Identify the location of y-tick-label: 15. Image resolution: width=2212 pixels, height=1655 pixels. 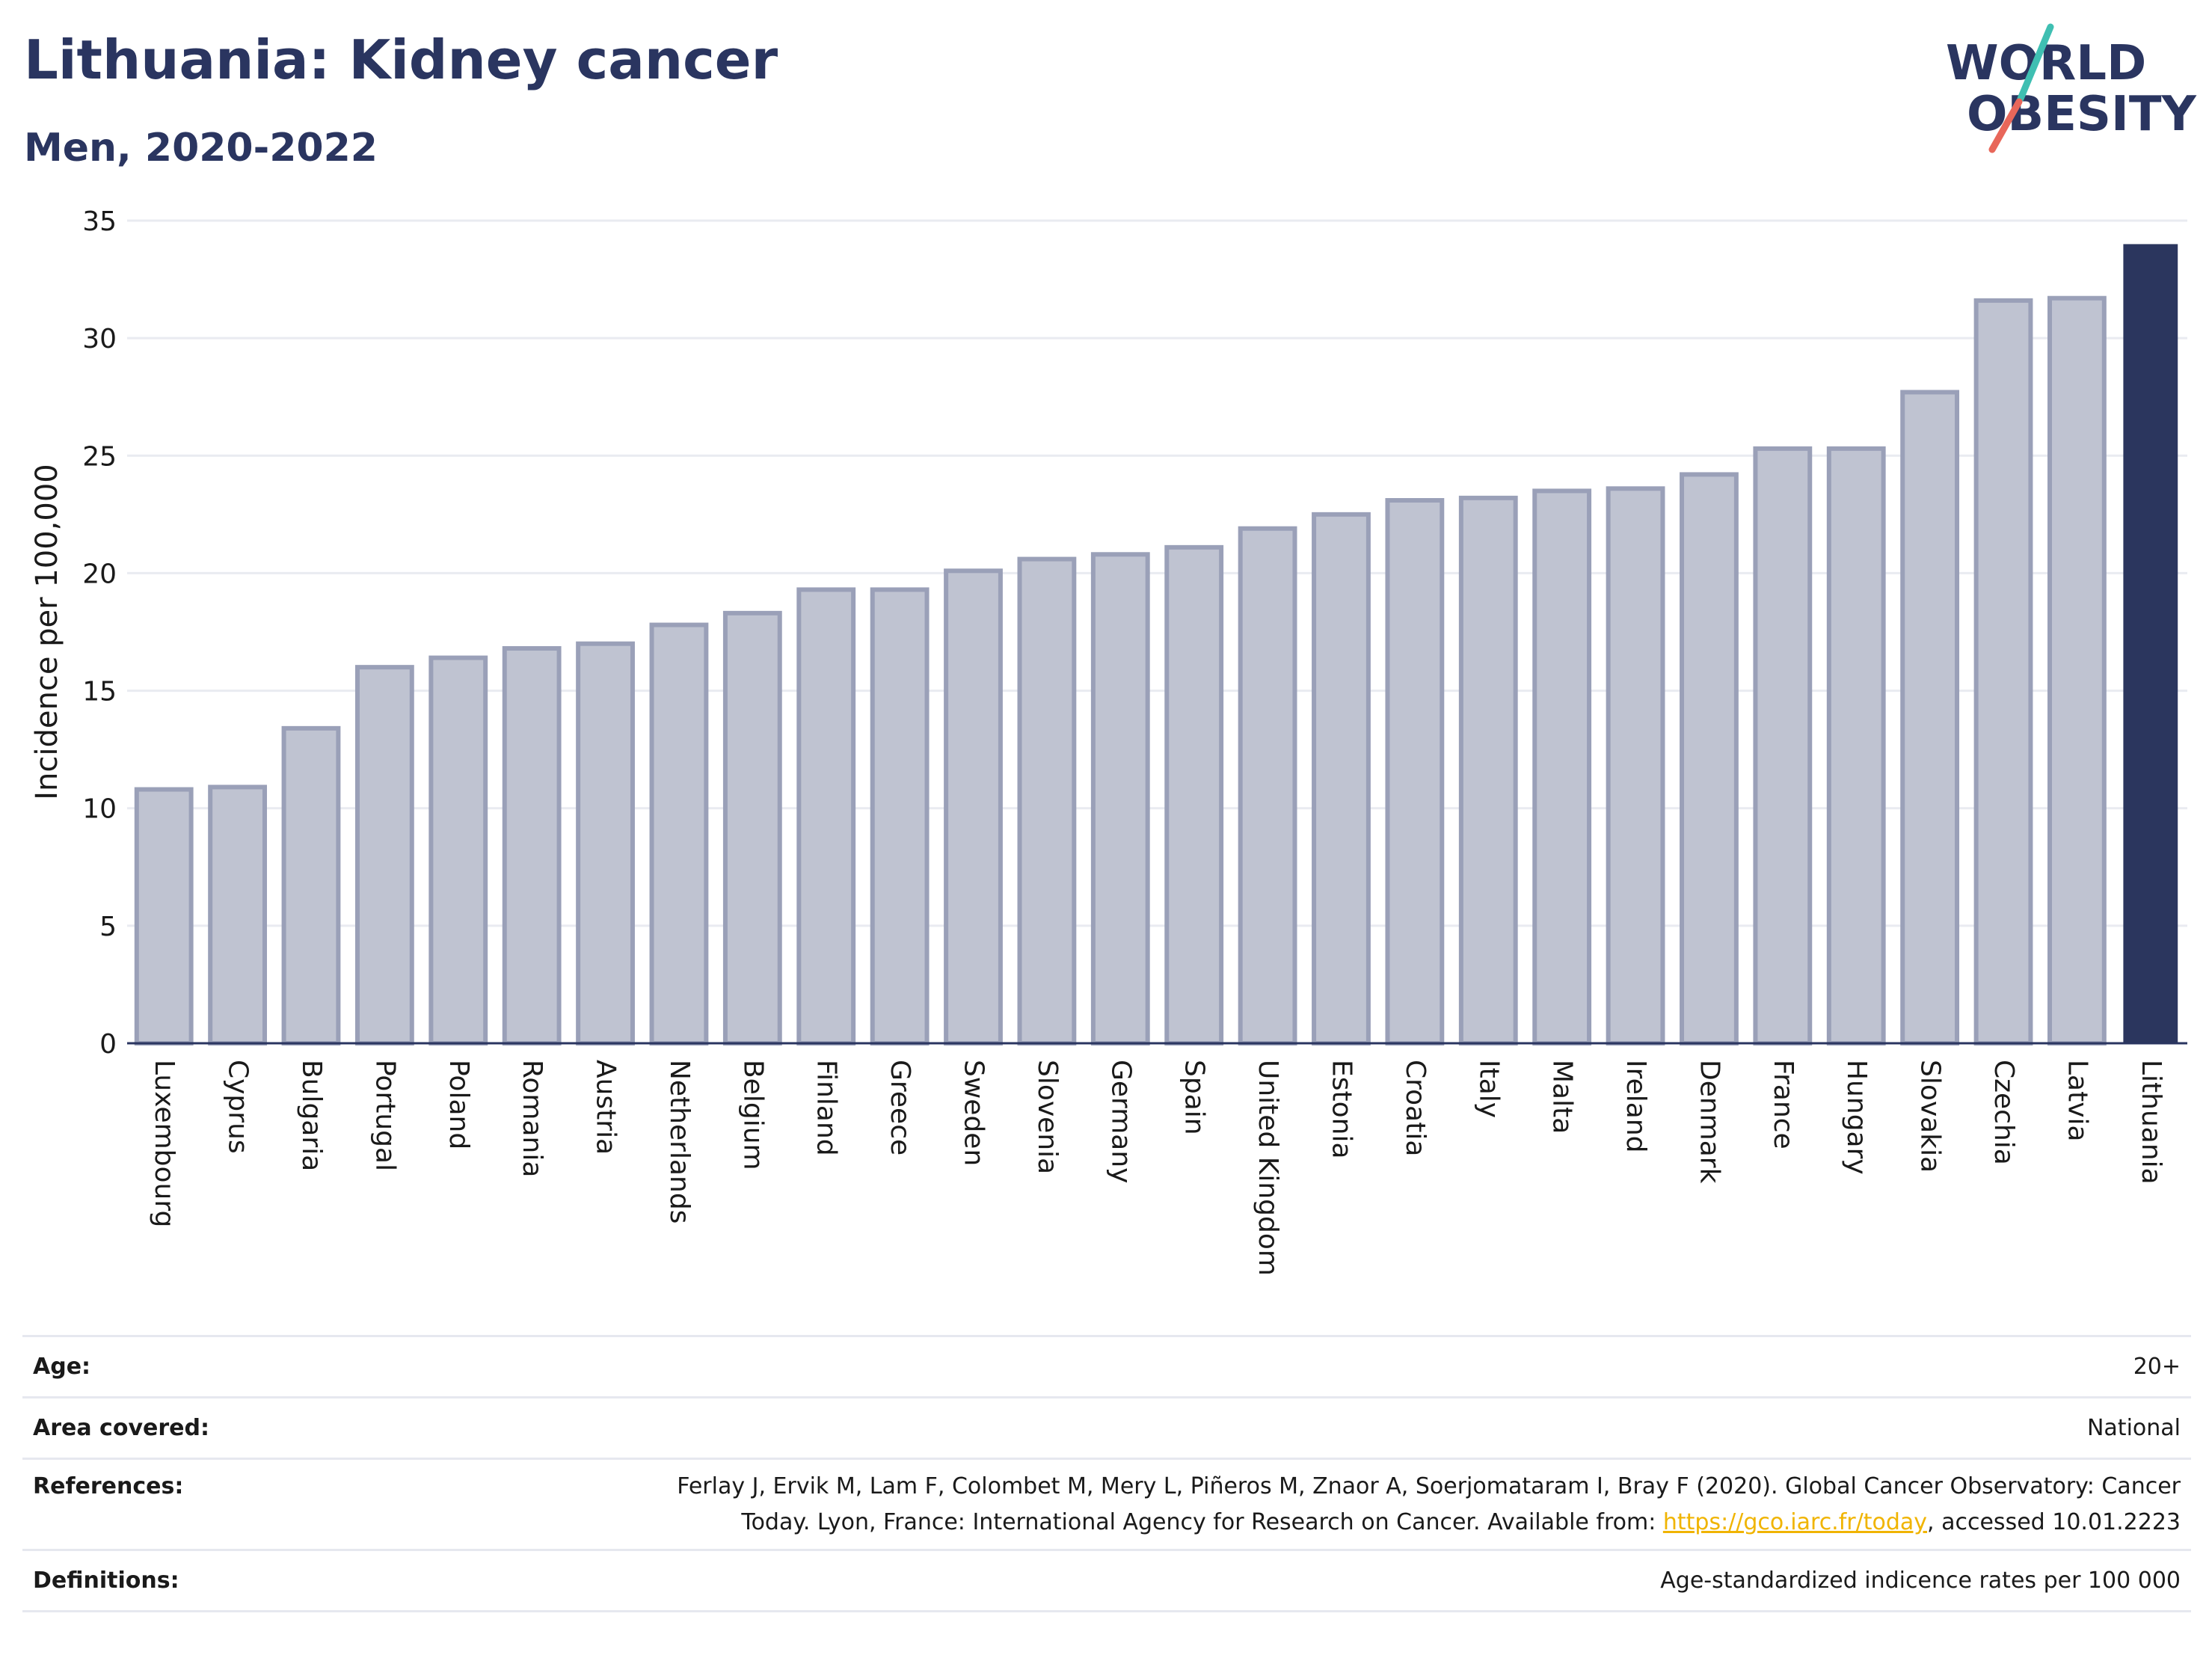
(99, 692).